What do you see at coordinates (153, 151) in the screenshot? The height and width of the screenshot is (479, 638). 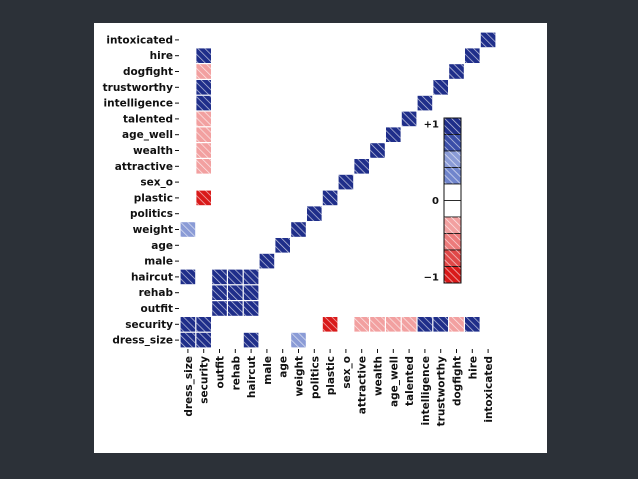 I see `row-label: wealth` at bounding box center [153, 151].